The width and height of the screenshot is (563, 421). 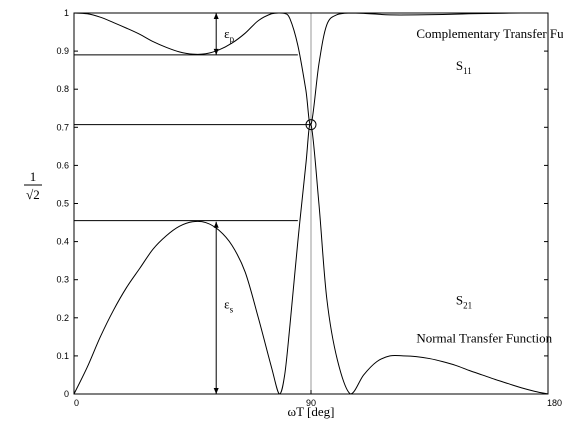 I want to click on y-tick-label: 0.3, so click(x=62, y=280).